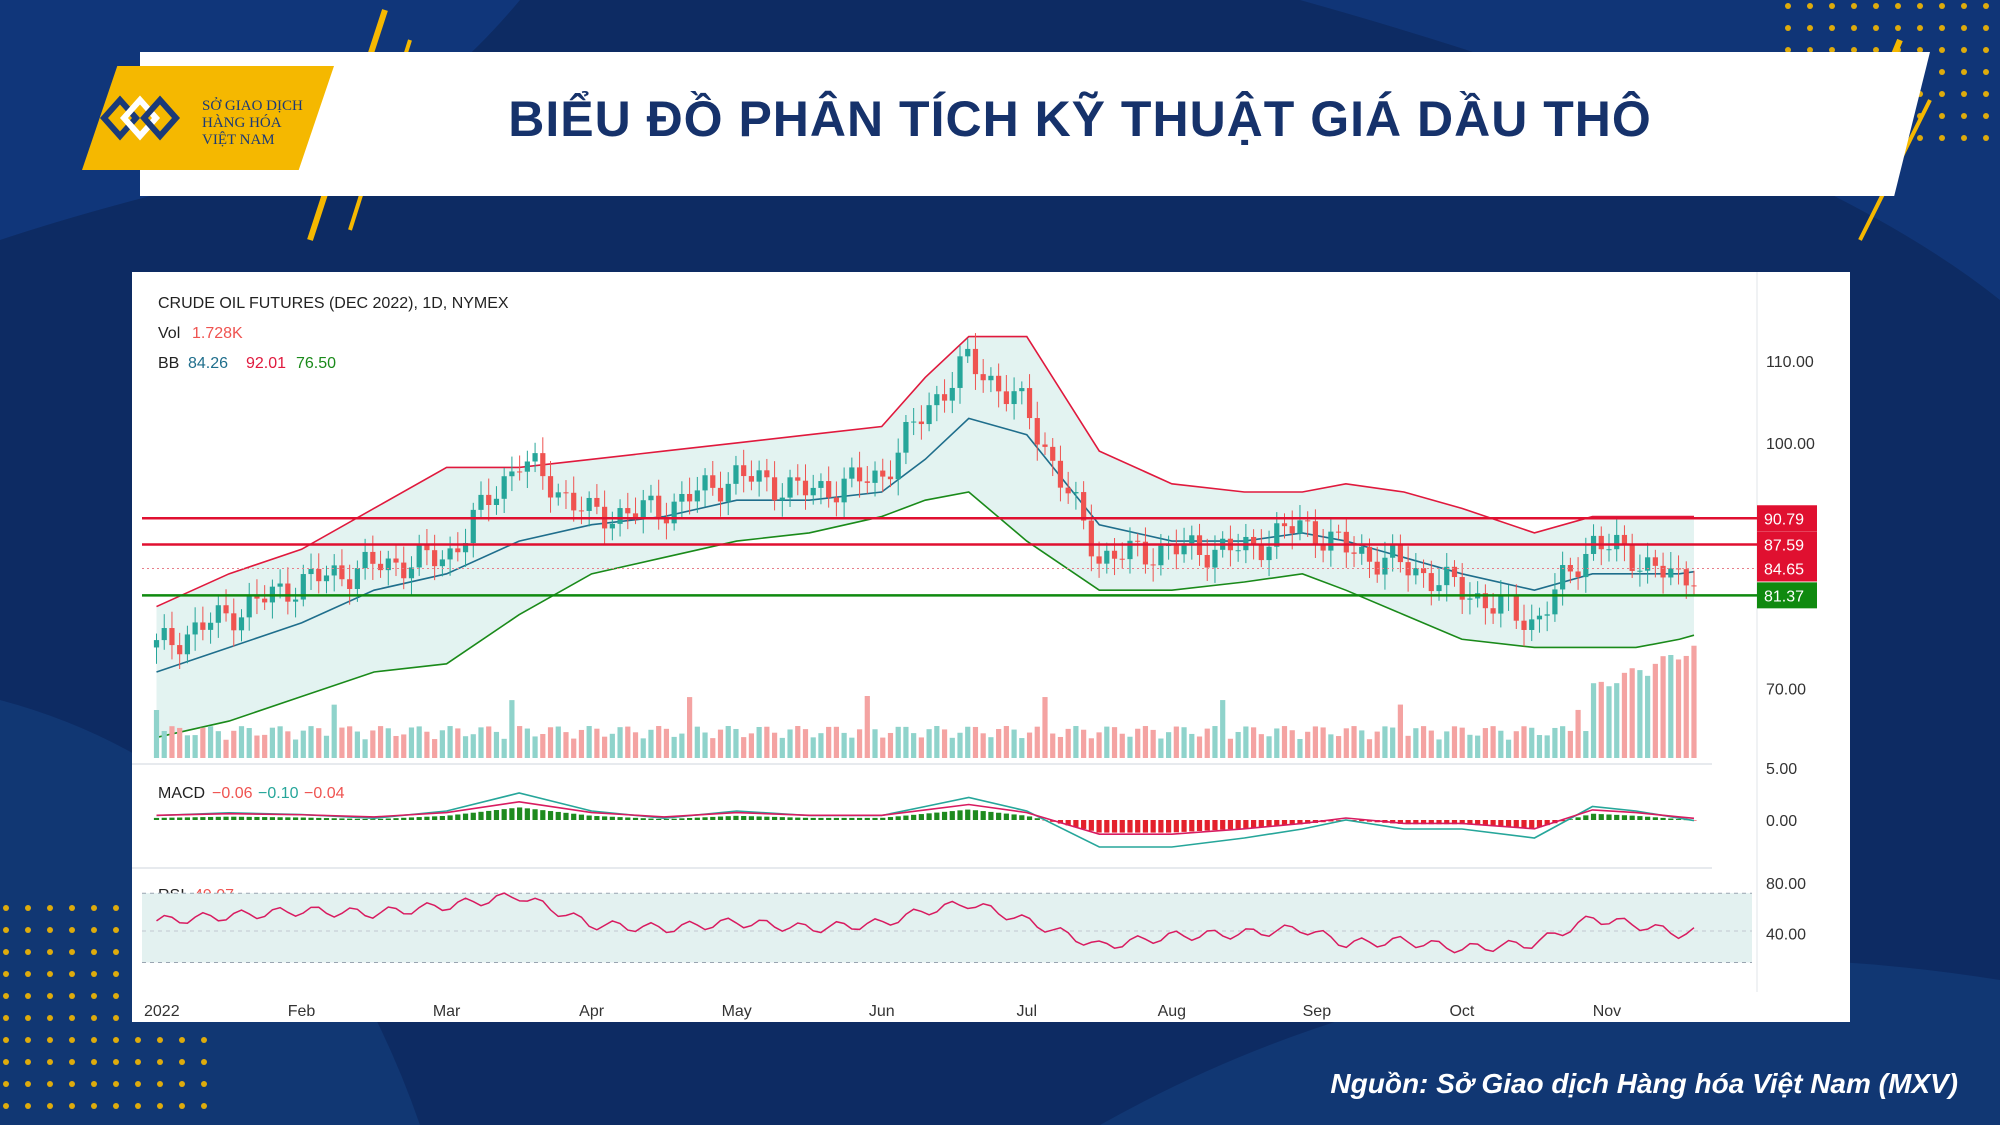 The height and width of the screenshot is (1125, 2000). Describe the element at coordinates (324, 793) in the screenshot. I see `macd-value-3: −0.04` at that location.